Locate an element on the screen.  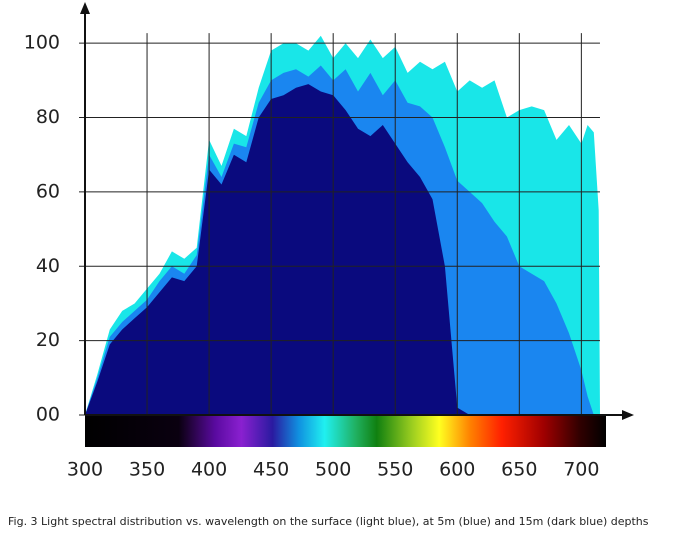
y-arrow is located at coordinates (85, 8).